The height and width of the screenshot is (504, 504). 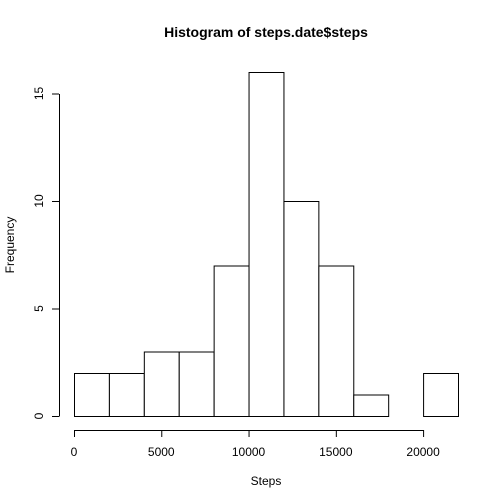 I want to click on y-tick-label: 15, so click(x=39, y=94).